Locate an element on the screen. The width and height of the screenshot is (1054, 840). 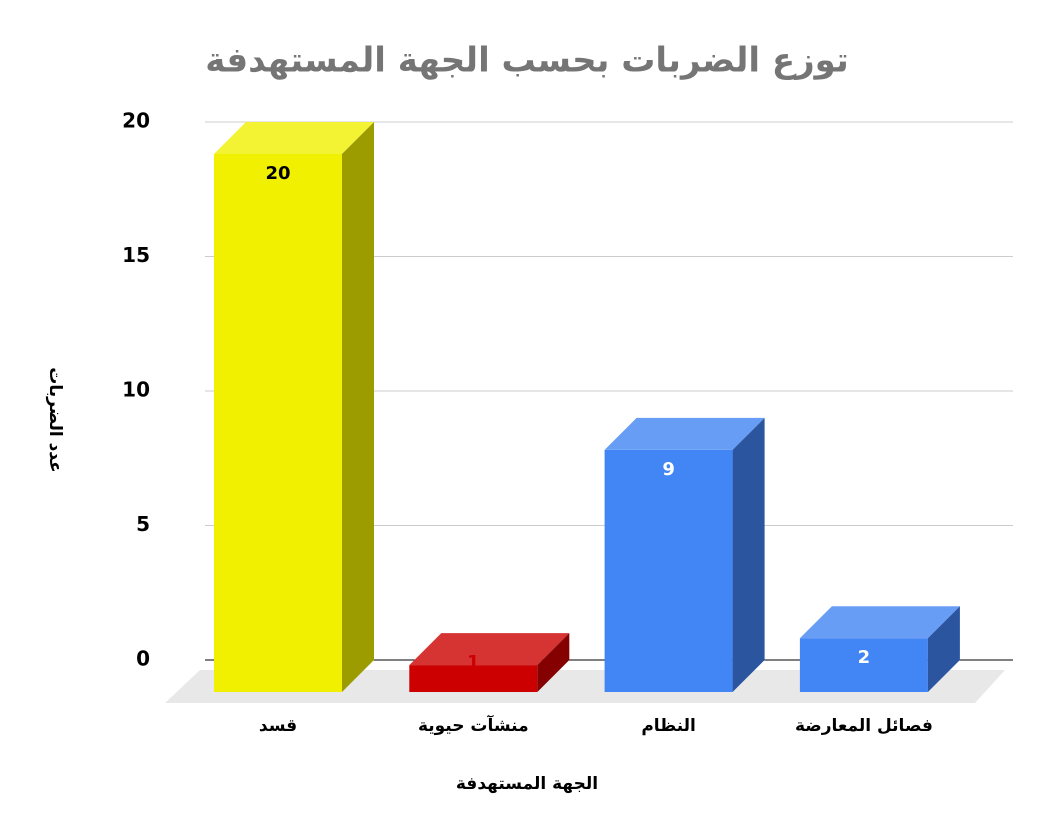
floor is located at coordinates (585, 686).